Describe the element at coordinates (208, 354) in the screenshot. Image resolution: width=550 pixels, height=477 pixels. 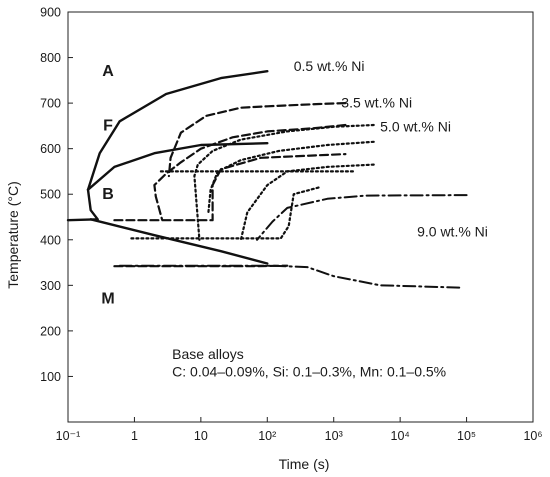
I see `annotation-label: Base alloys` at that location.